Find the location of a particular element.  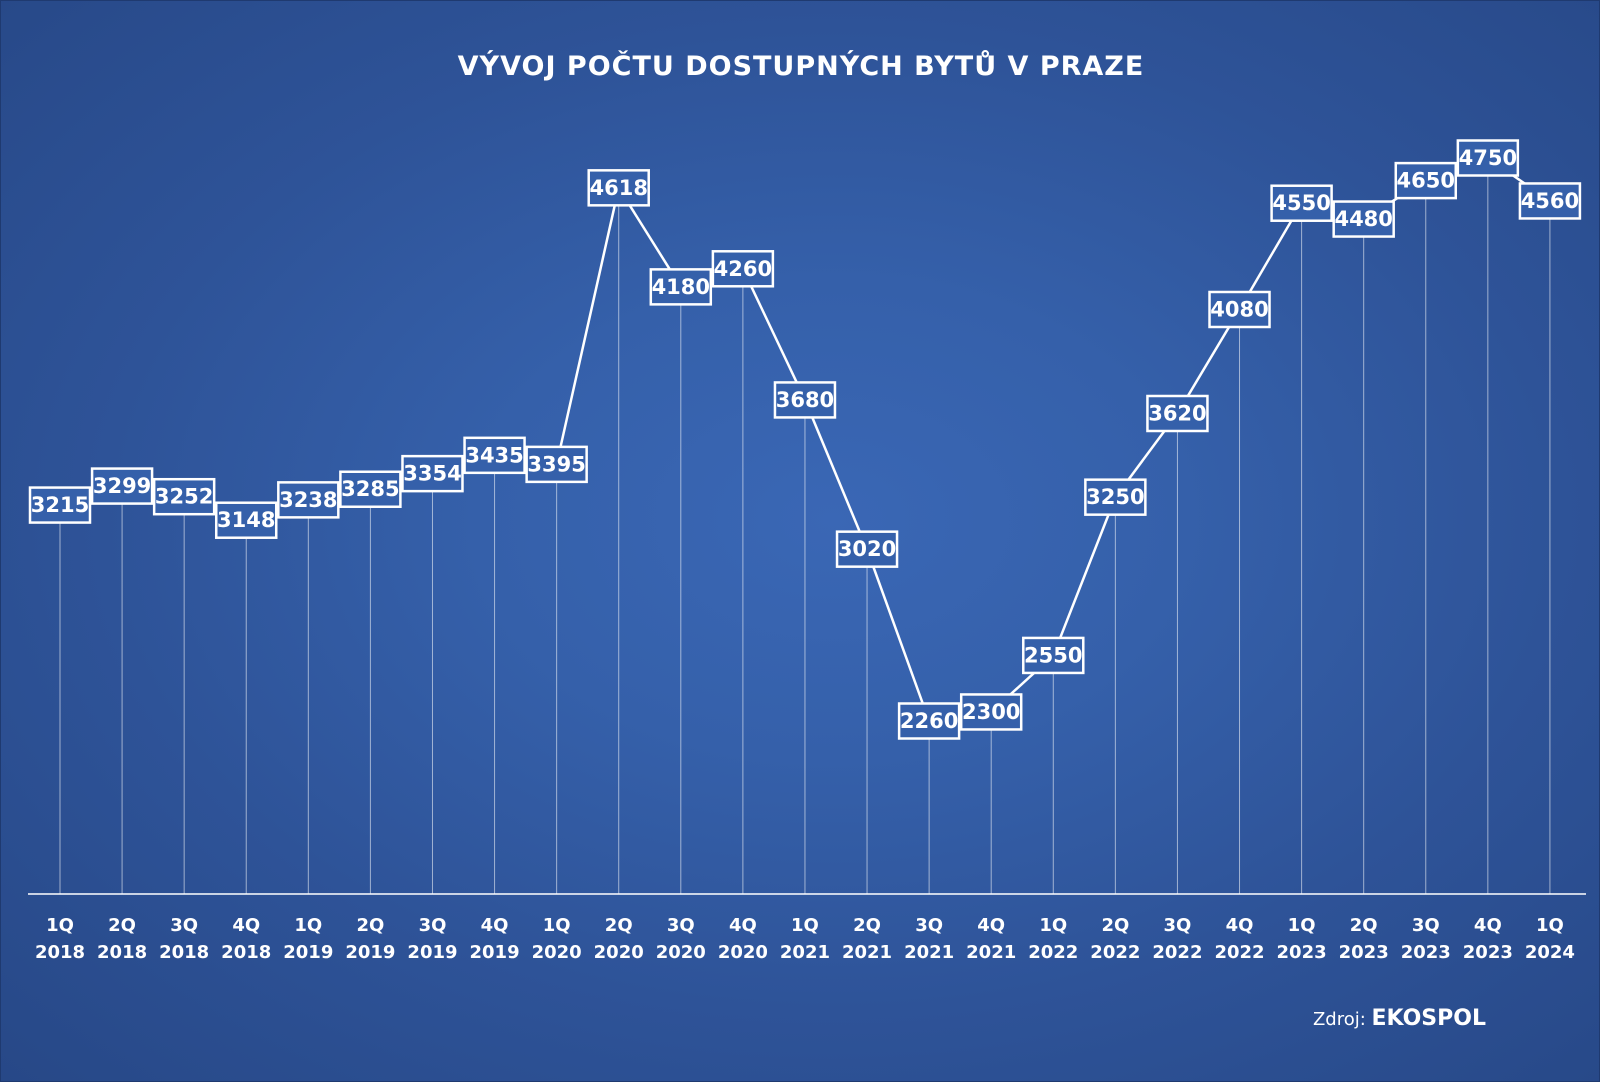

chart-title: VÝVOJ POČTU DOSTUPNÝCH BYTŮ V PRAZE is located at coordinates (801, 66).